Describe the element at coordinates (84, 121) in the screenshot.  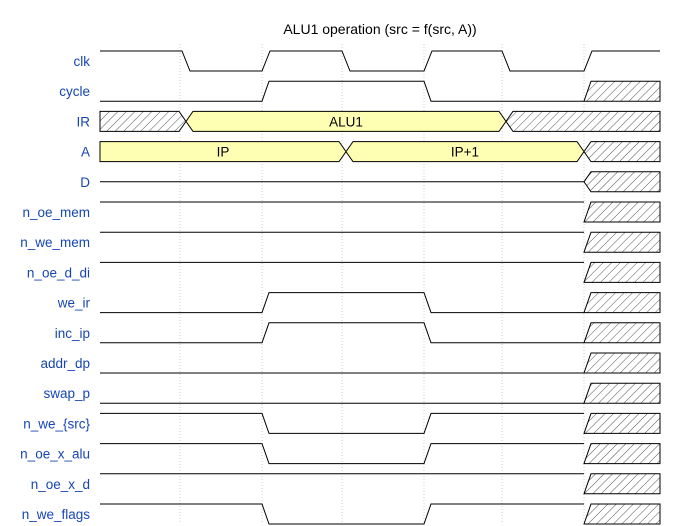
I see `signal-ir-label: IR` at that location.